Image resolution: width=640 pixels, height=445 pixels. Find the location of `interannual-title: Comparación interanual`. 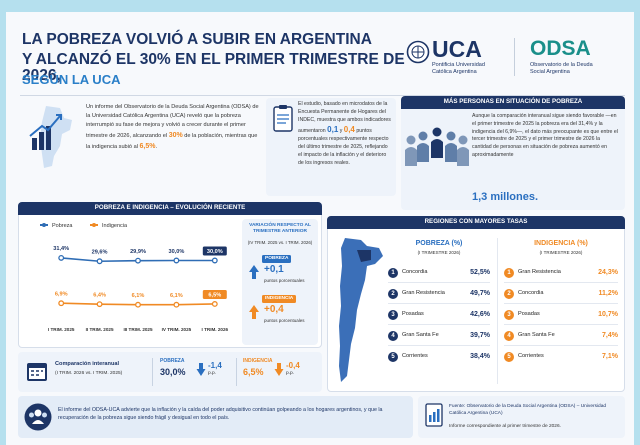

interannual-title: Comparación interanual is located at coordinates (87, 364).